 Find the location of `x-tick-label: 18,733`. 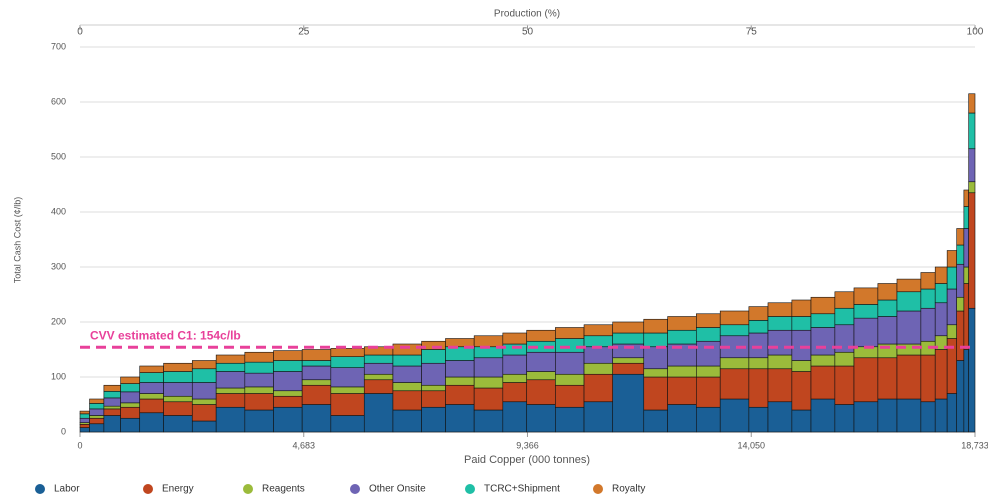

x-tick-label: 18,733 is located at coordinates (974, 445).